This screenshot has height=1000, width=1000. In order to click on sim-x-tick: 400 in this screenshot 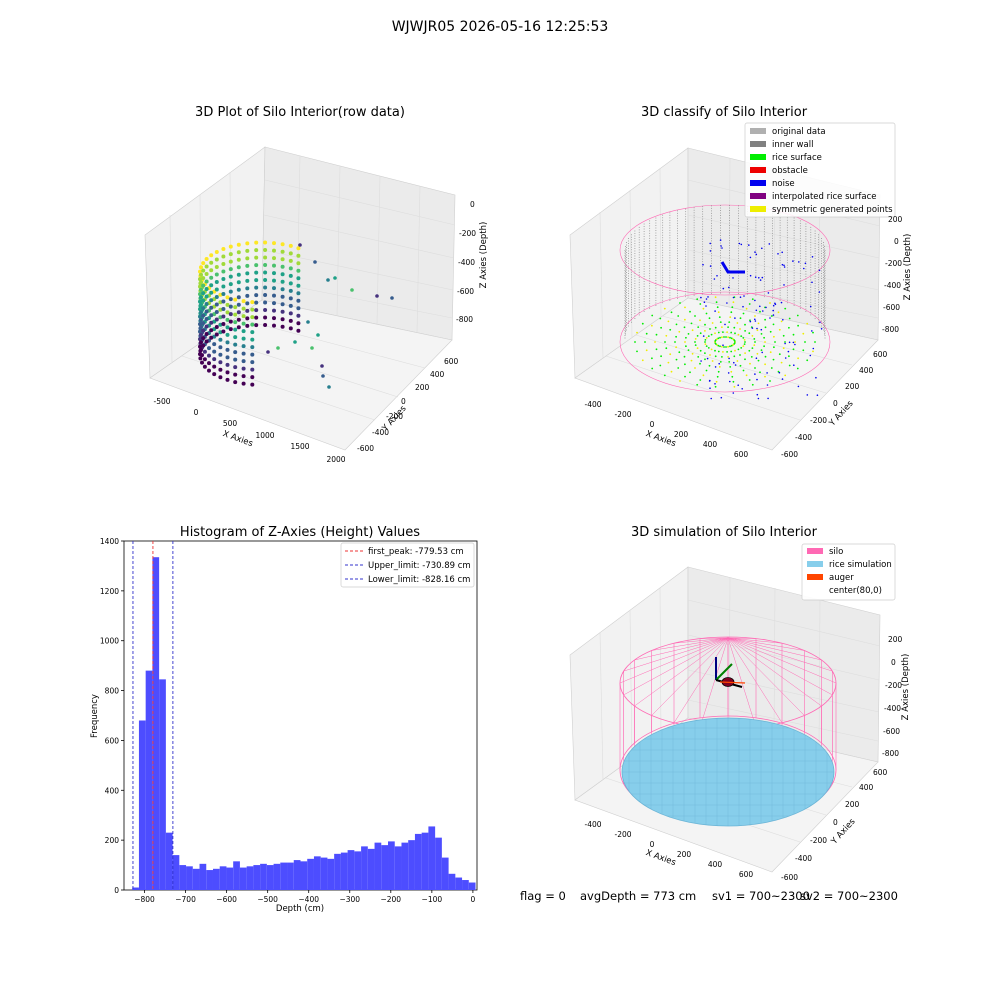, I will do `click(715, 864)`.